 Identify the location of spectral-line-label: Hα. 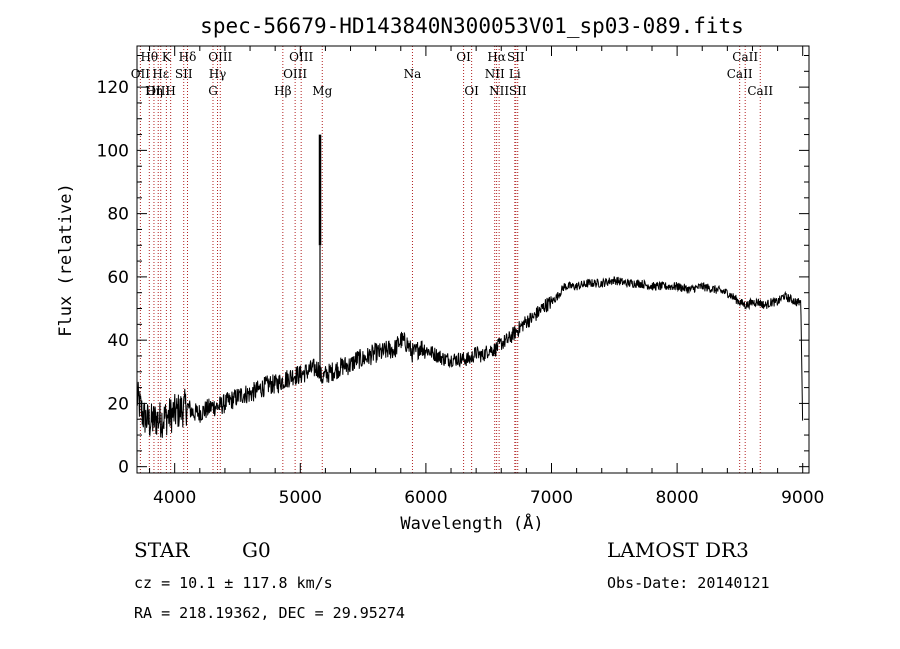
(496, 57).